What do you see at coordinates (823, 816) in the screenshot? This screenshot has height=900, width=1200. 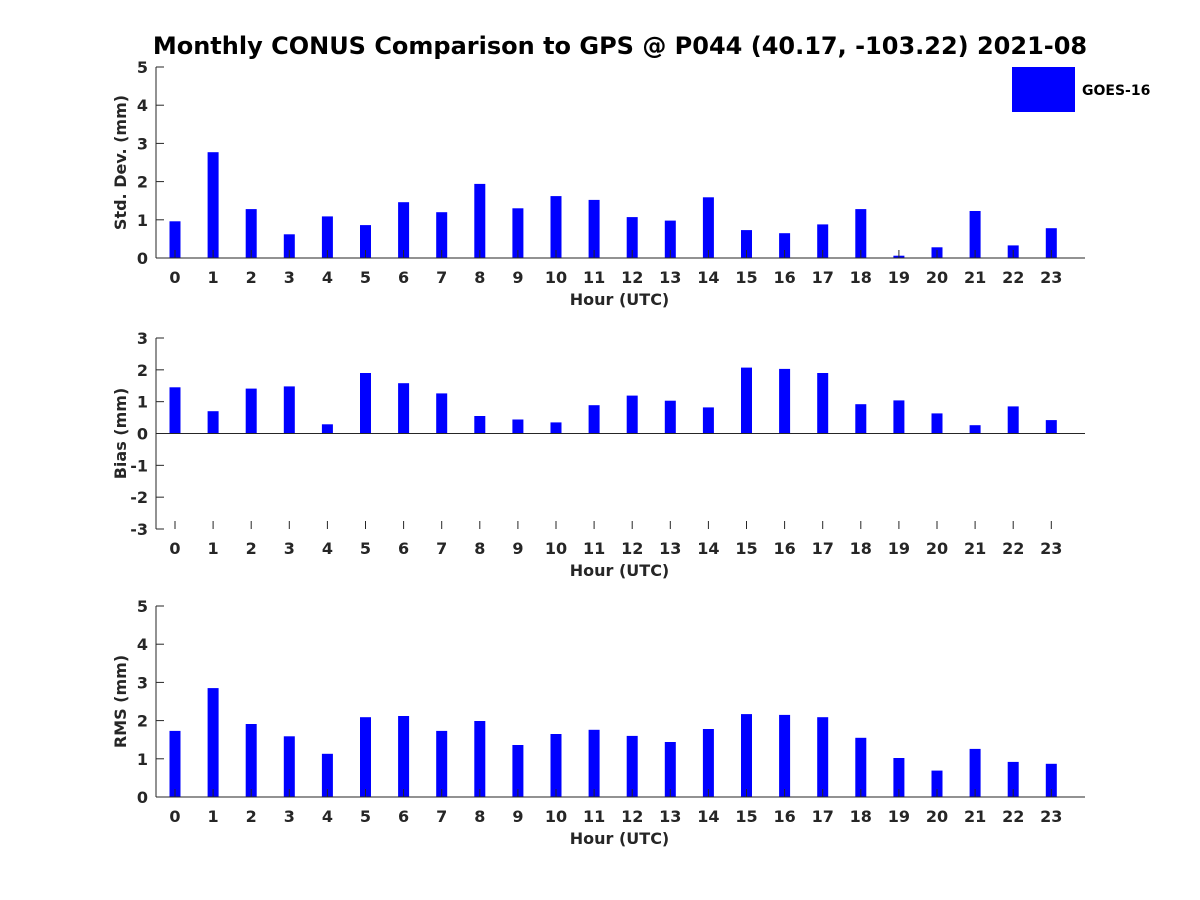 I see `x-tick-label: 17` at bounding box center [823, 816].